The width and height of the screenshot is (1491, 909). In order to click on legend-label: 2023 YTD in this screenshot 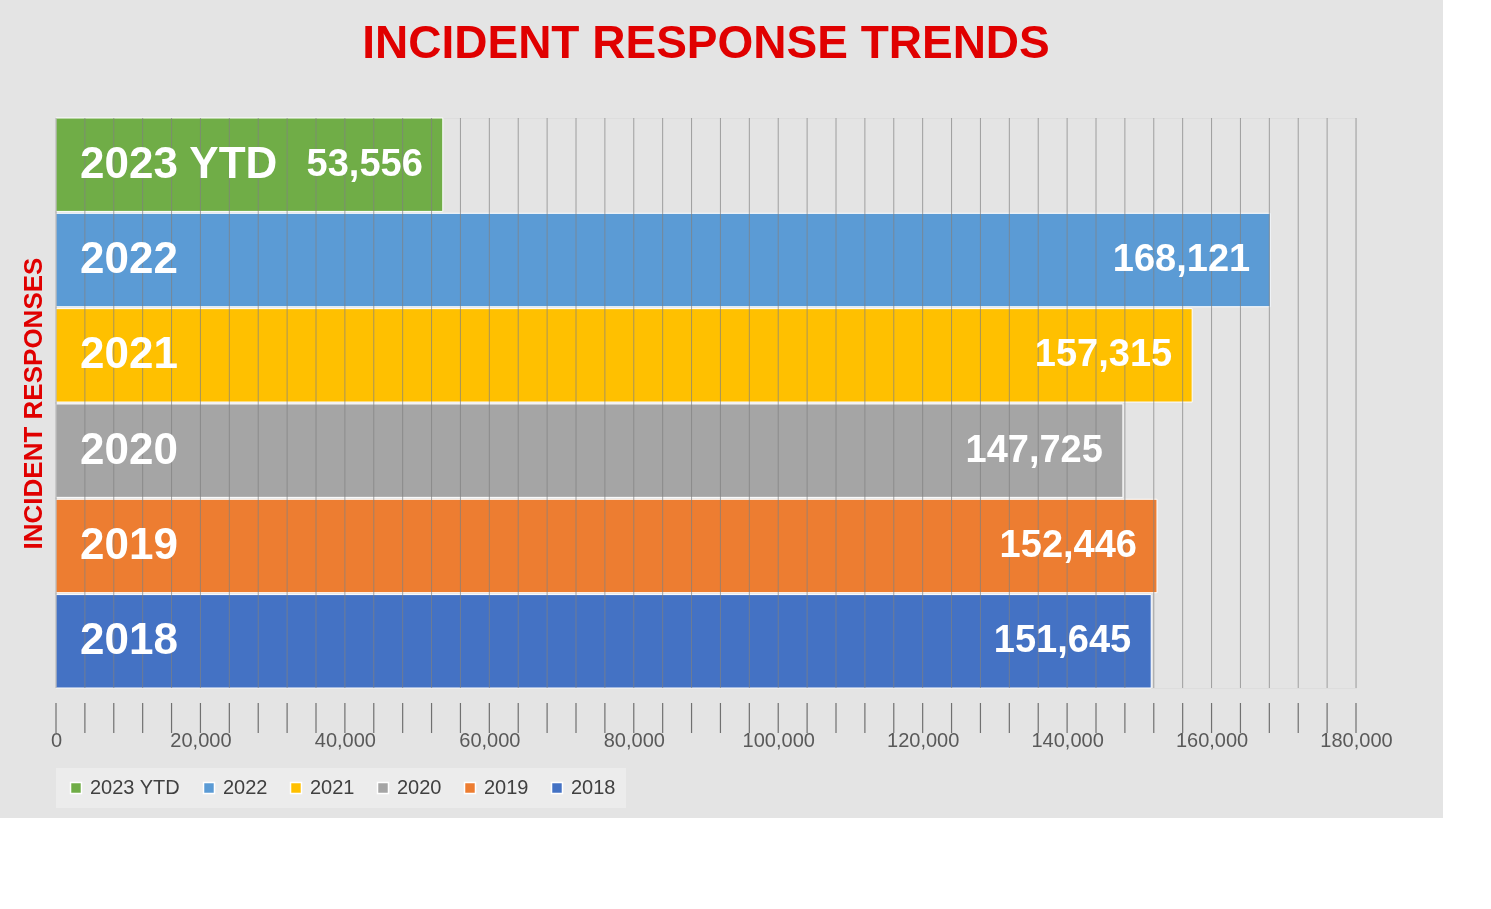, I will do `click(135, 787)`.